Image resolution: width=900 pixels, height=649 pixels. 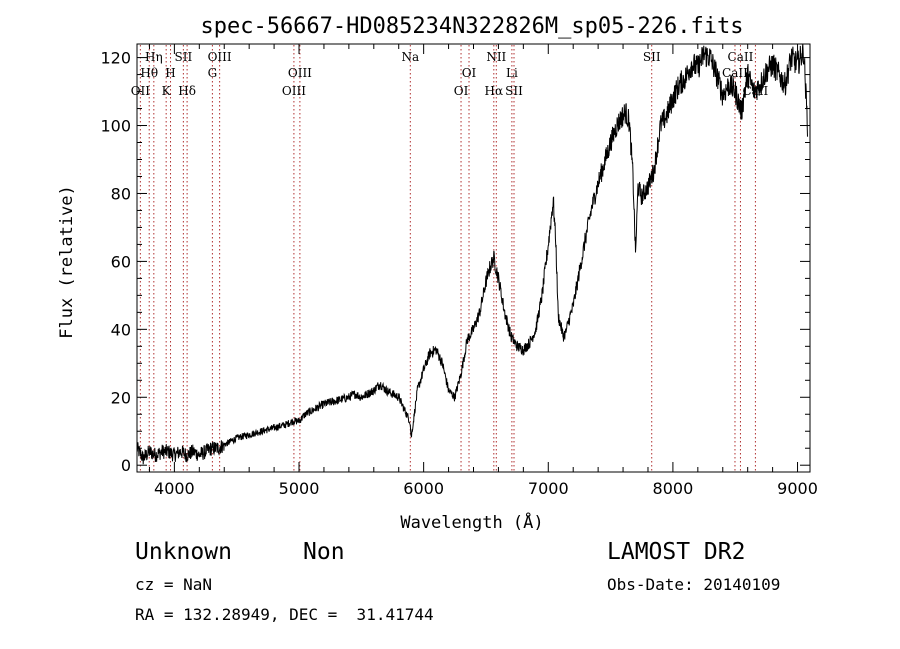 I want to click on marker-label-16: Li, so click(x=512, y=73).